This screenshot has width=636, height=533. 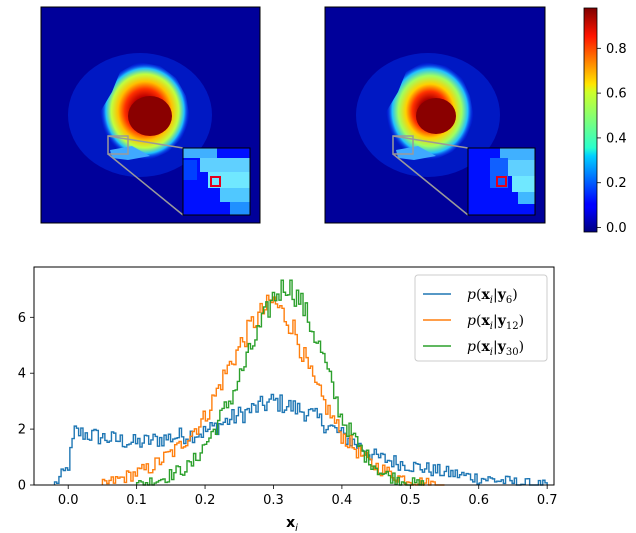 I want to click on y-tick-label: 4, so click(x=22, y=374).